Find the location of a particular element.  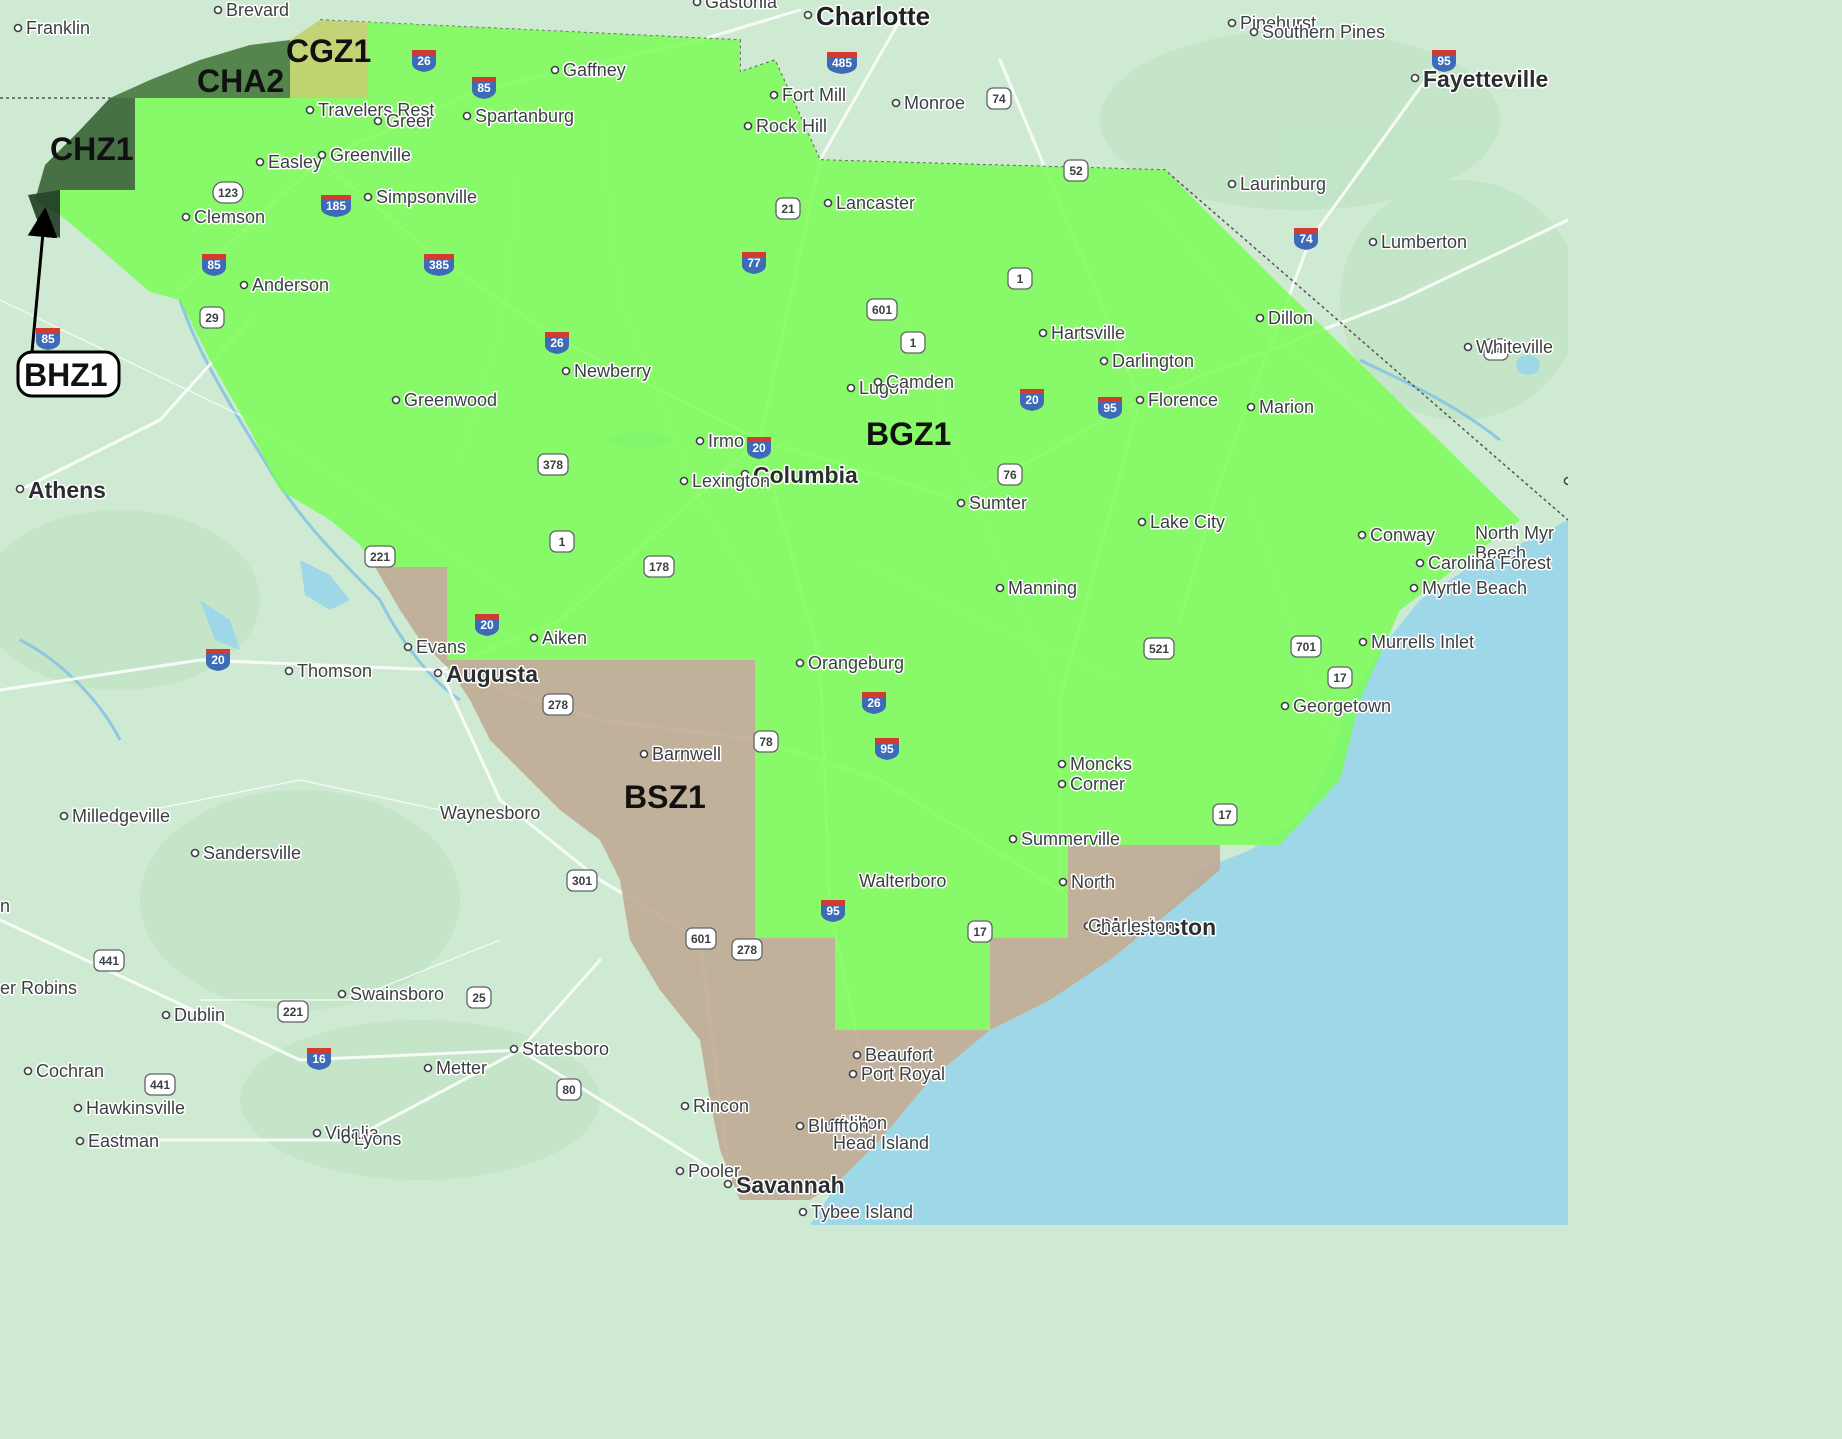

city-carolina-forest: Carolina Forest is located at coordinates (1484, 563).